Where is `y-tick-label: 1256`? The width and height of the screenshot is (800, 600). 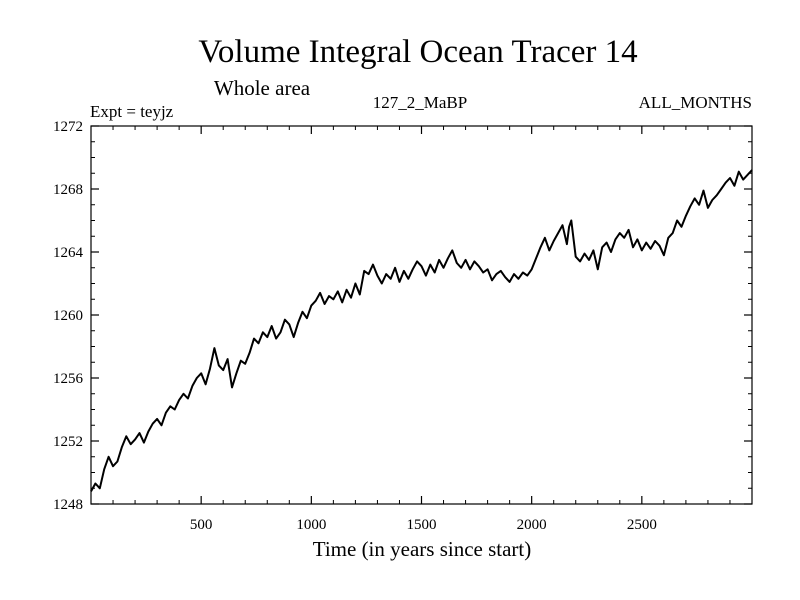 y-tick-label: 1256 is located at coordinates (68, 379).